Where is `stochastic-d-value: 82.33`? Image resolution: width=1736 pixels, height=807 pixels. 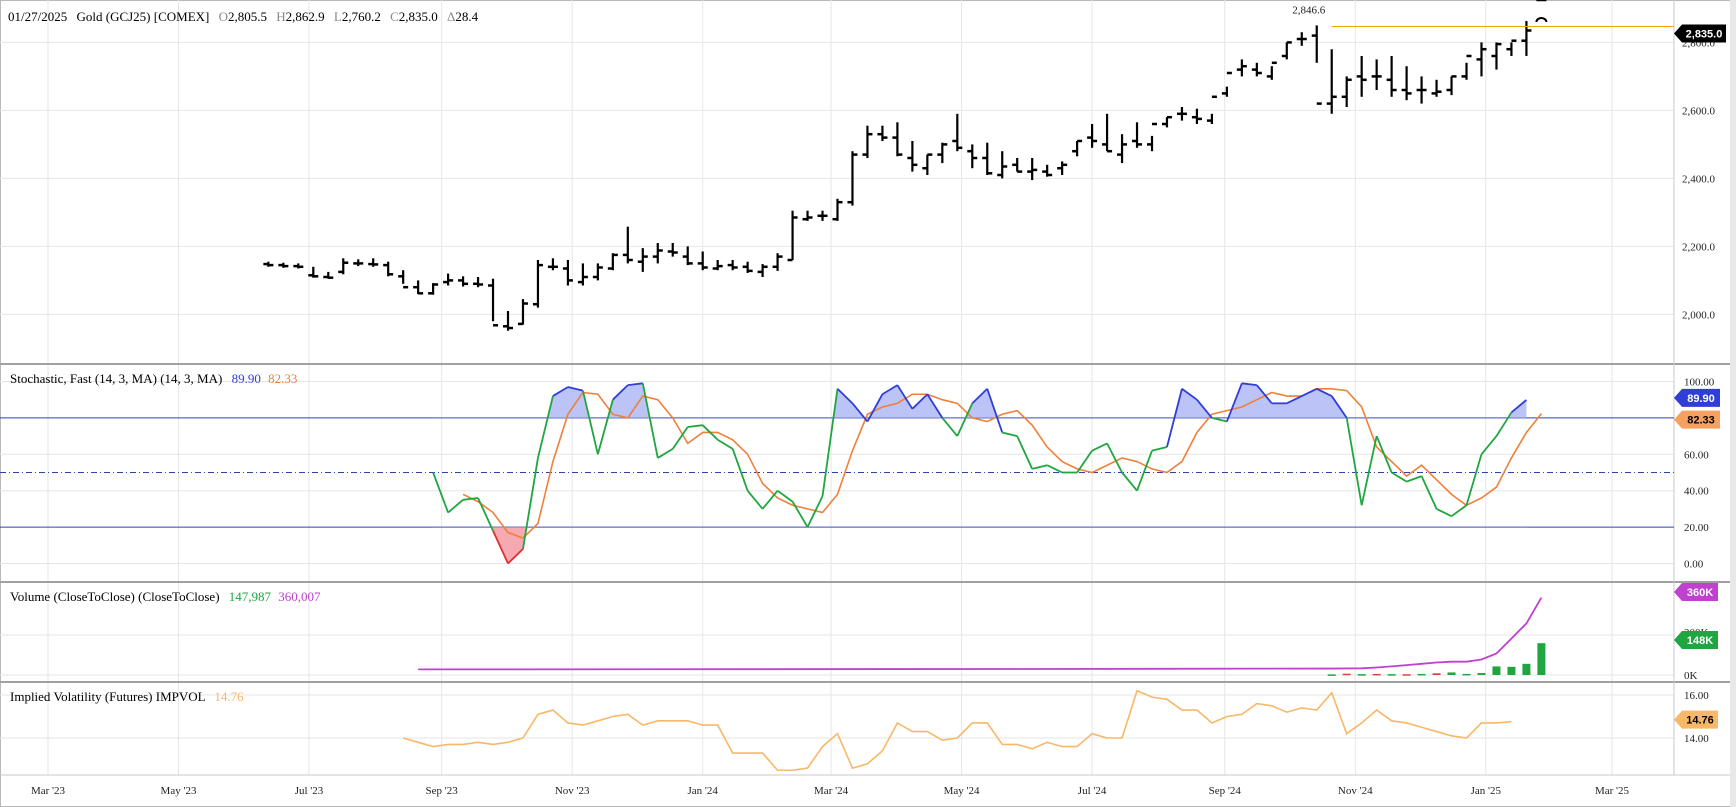
stochastic-d-value: 82.33 is located at coordinates (282, 378).